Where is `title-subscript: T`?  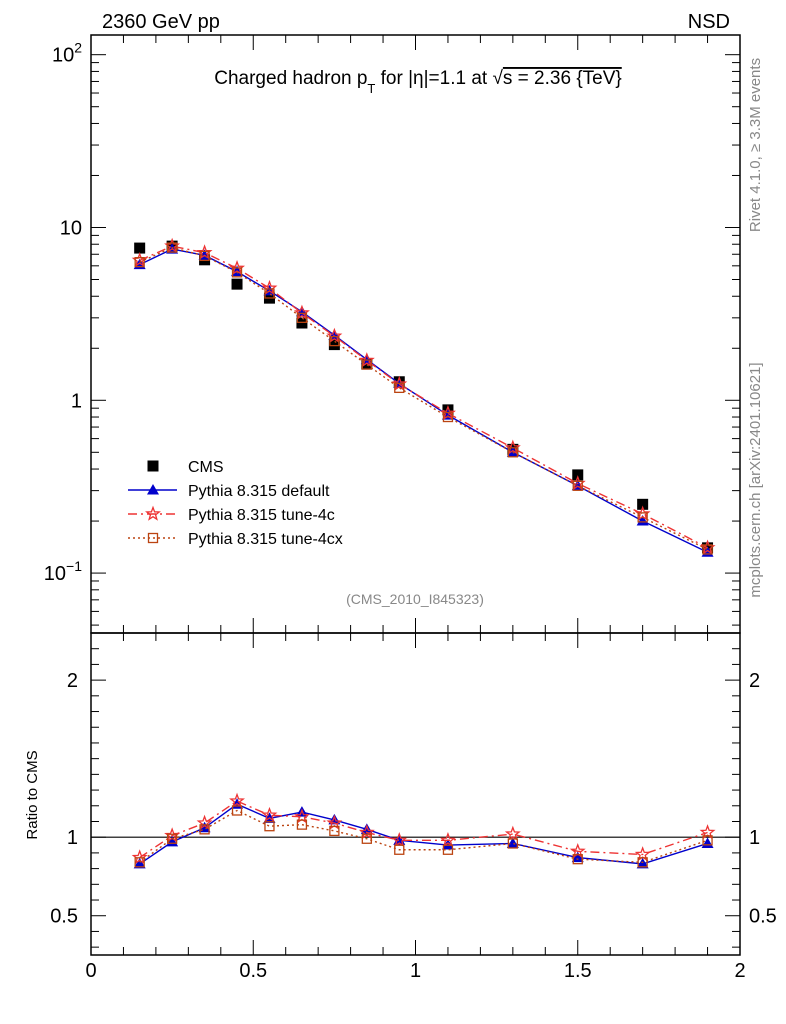 title-subscript: T is located at coordinates (371, 88).